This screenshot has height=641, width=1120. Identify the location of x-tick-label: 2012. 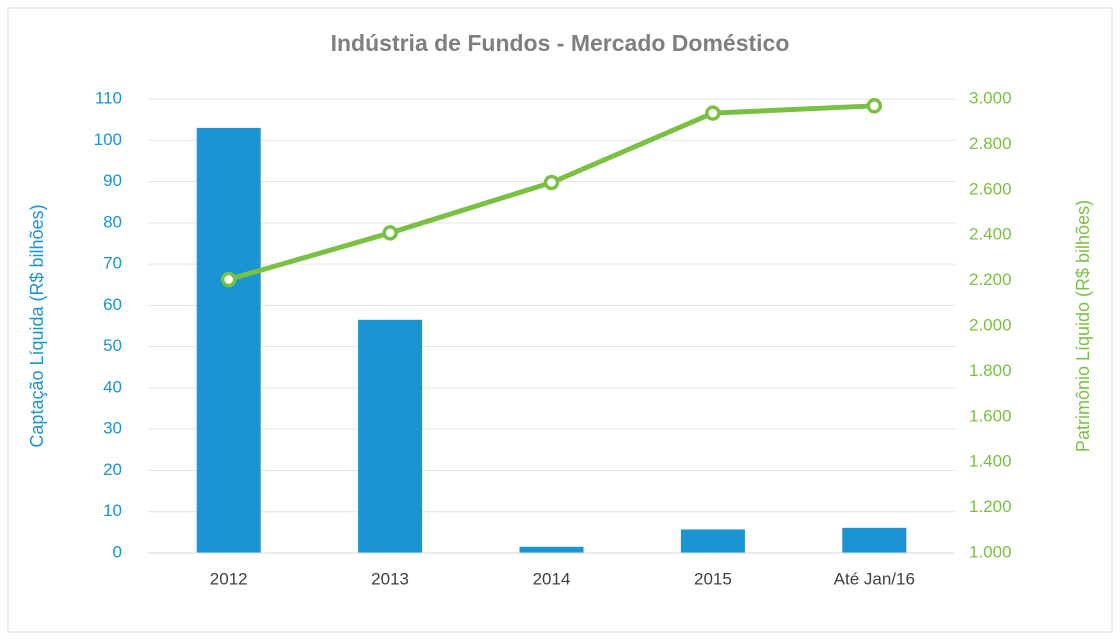
(229, 578).